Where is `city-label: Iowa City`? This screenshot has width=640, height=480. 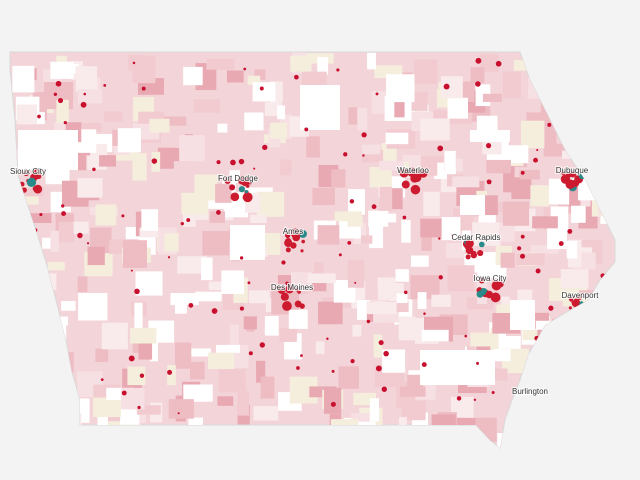 city-label: Iowa City is located at coordinates (490, 278).